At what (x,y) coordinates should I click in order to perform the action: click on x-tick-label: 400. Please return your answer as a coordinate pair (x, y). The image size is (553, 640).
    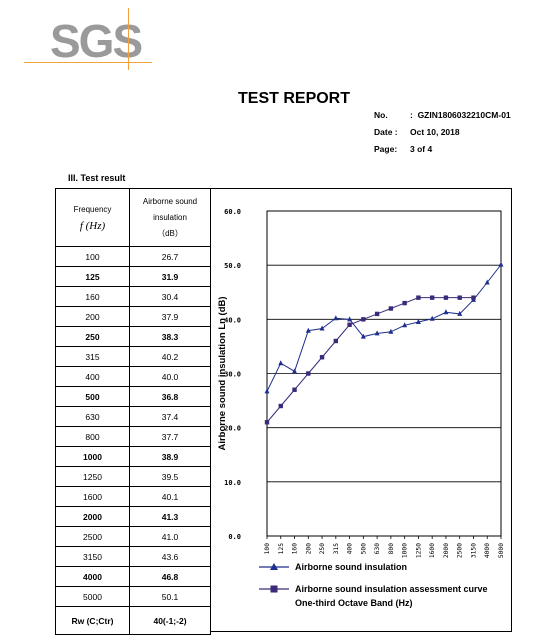
    Looking at the image, I should click on (350, 549).